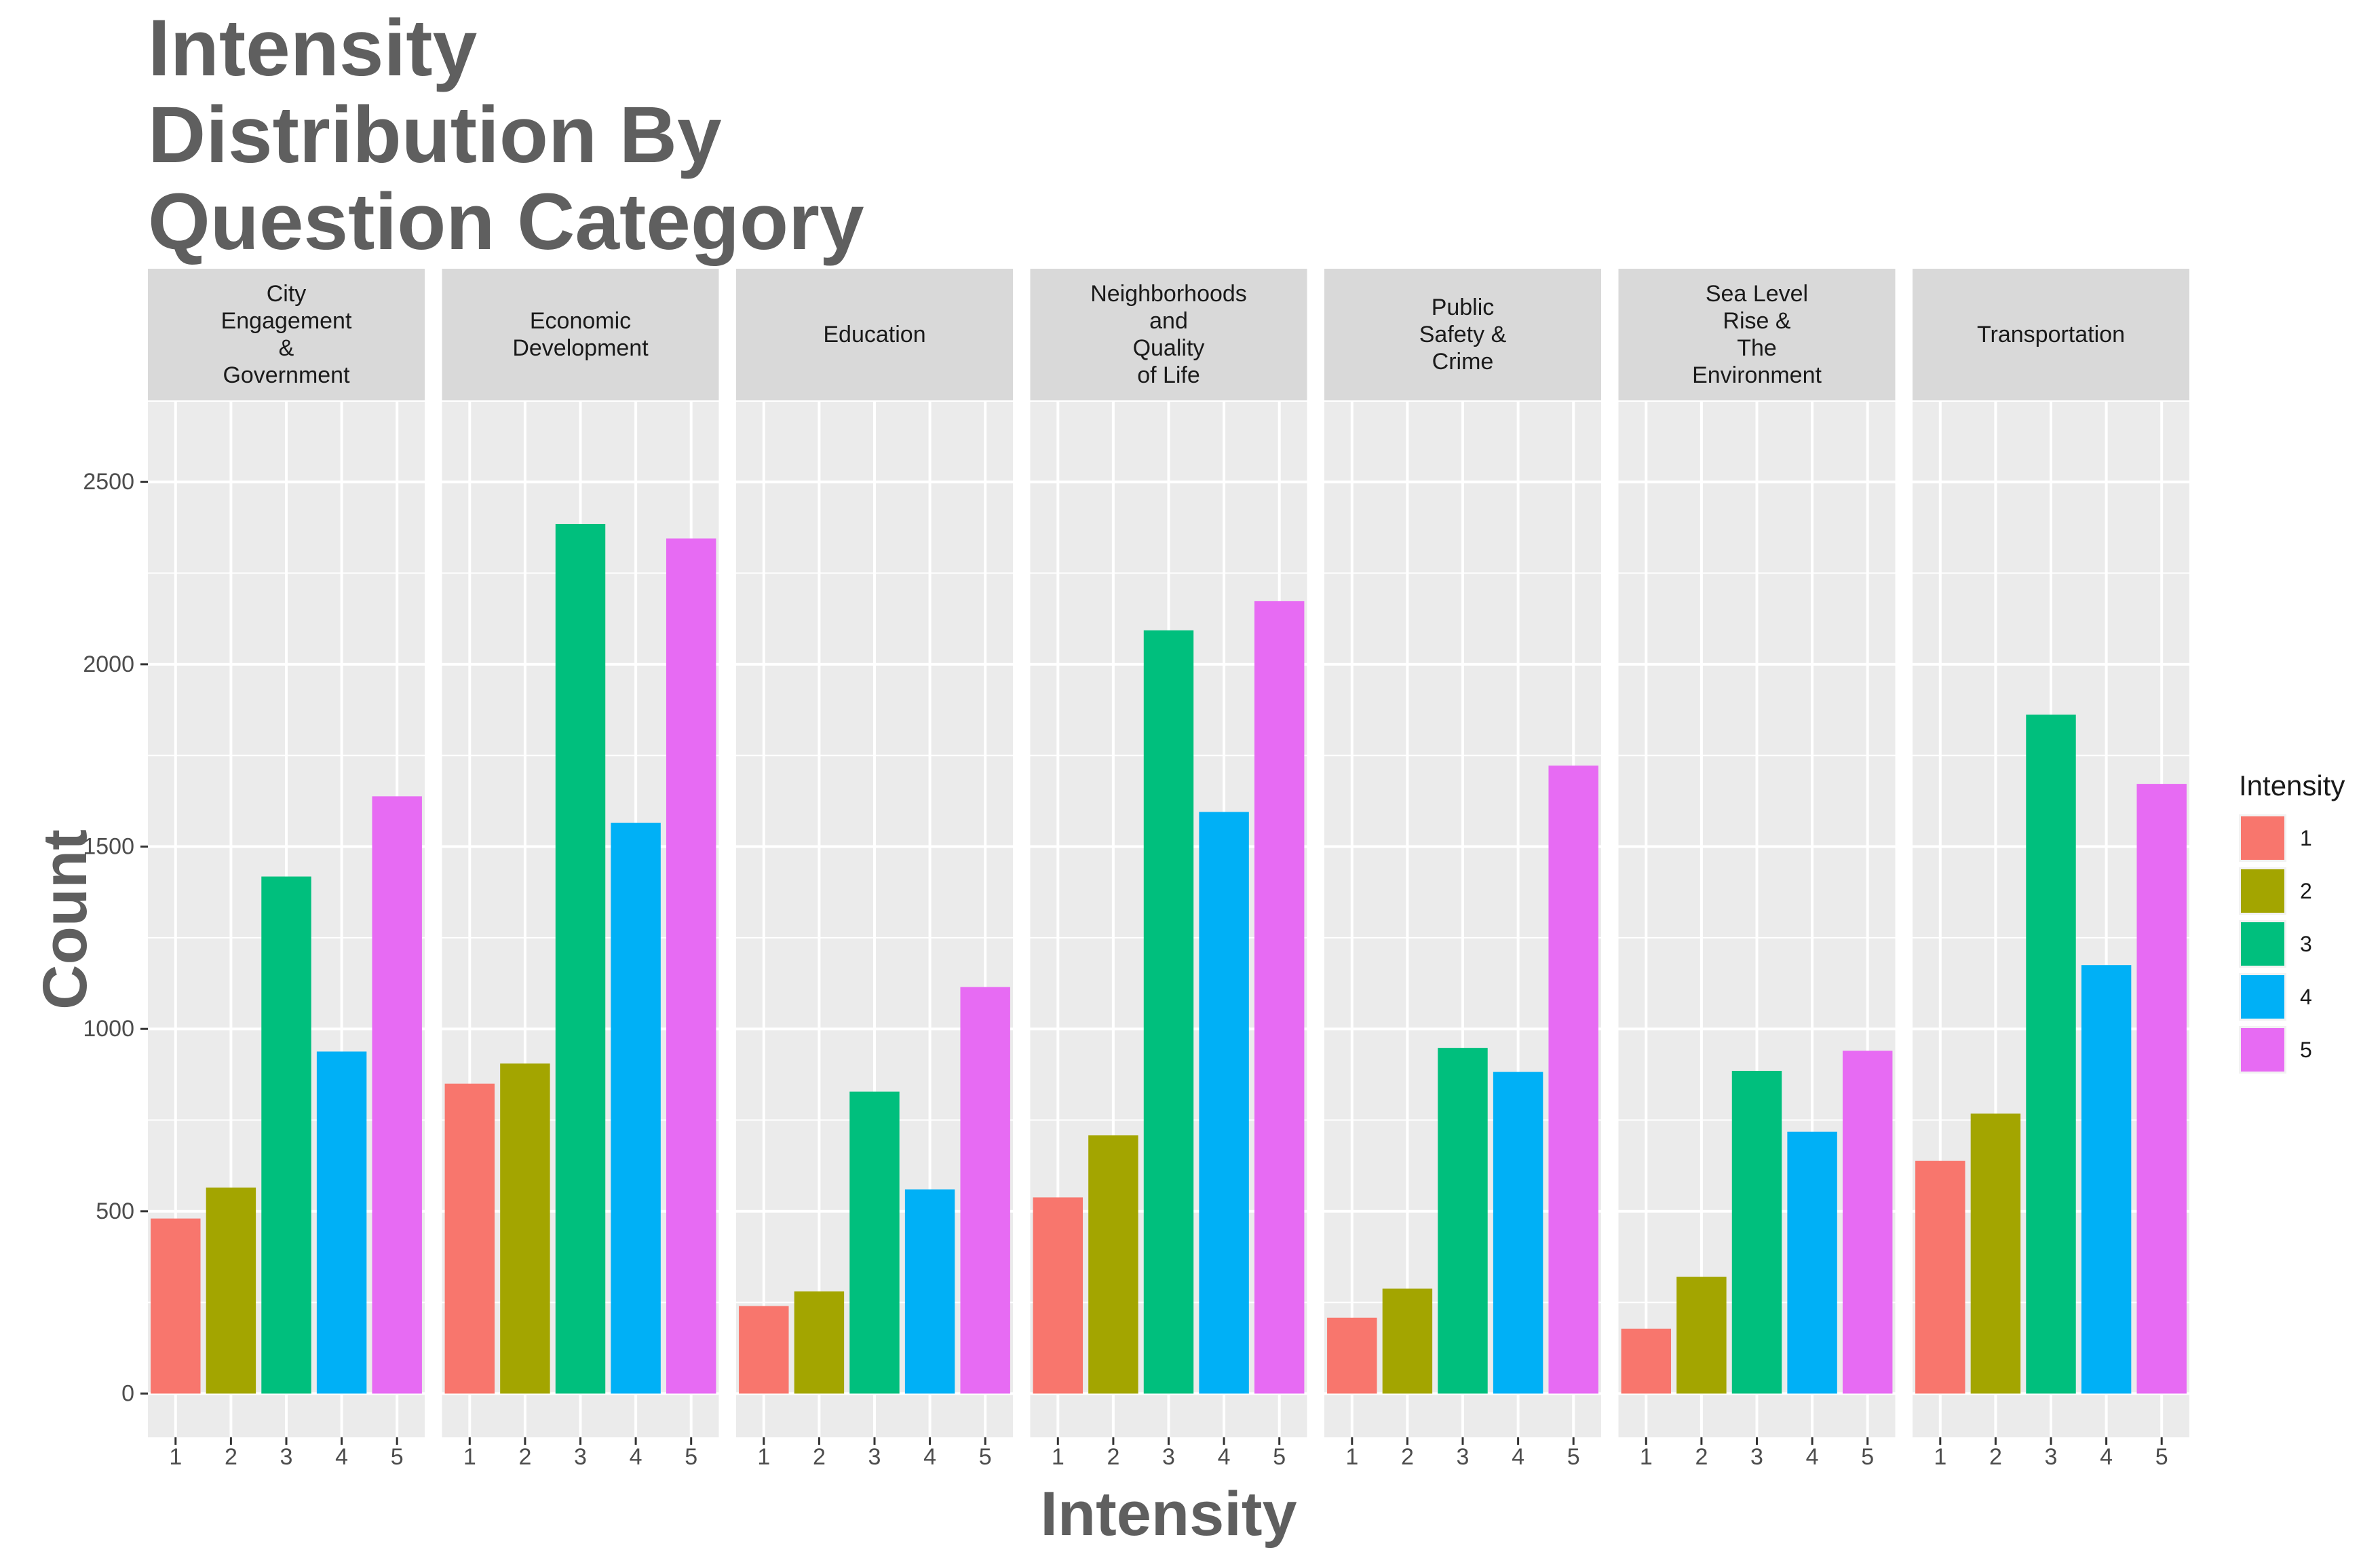 This screenshot has height=1552, width=2380. Describe the element at coordinates (109, 664) in the screenshot. I see `y-tick-label: 2000` at that location.